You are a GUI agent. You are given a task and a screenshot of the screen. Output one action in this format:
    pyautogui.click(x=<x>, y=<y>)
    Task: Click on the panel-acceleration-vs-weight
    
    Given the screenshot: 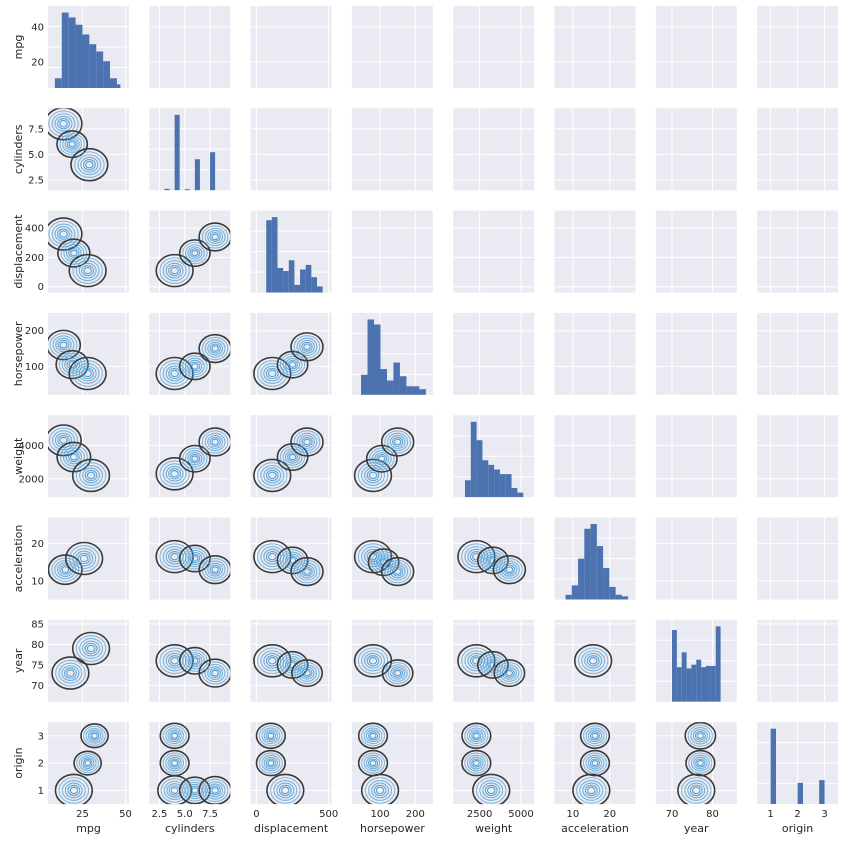 What is the action you would take?
    pyautogui.click(x=494, y=558)
    